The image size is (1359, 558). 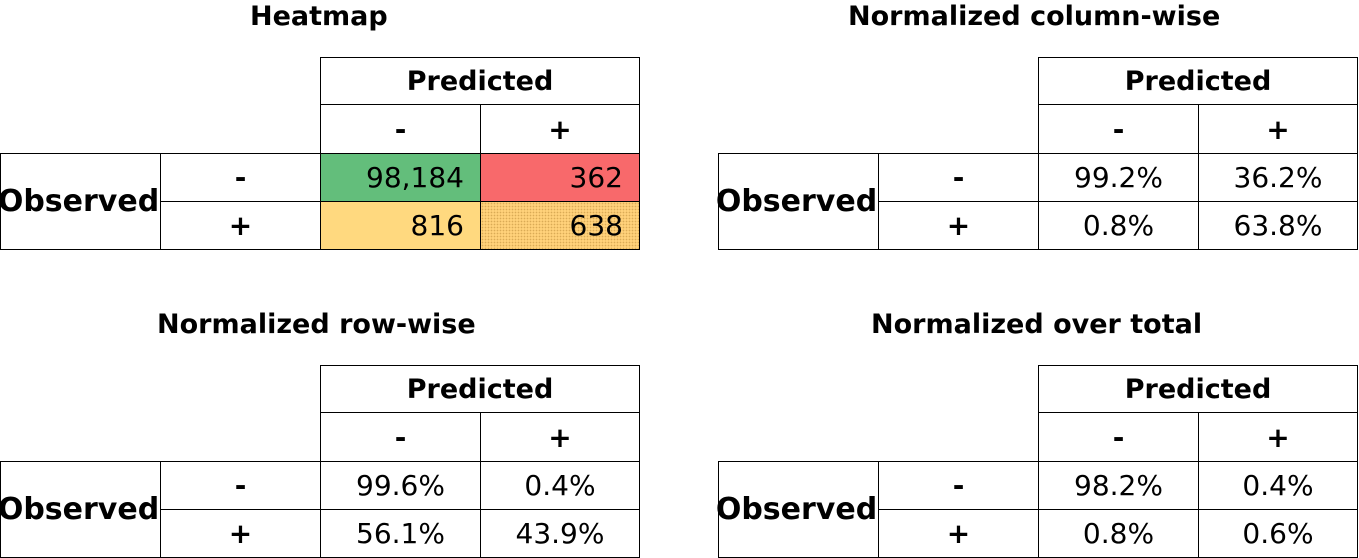 What do you see at coordinates (560, 533) in the screenshot?
I see `table-cell: 43.9%` at bounding box center [560, 533].